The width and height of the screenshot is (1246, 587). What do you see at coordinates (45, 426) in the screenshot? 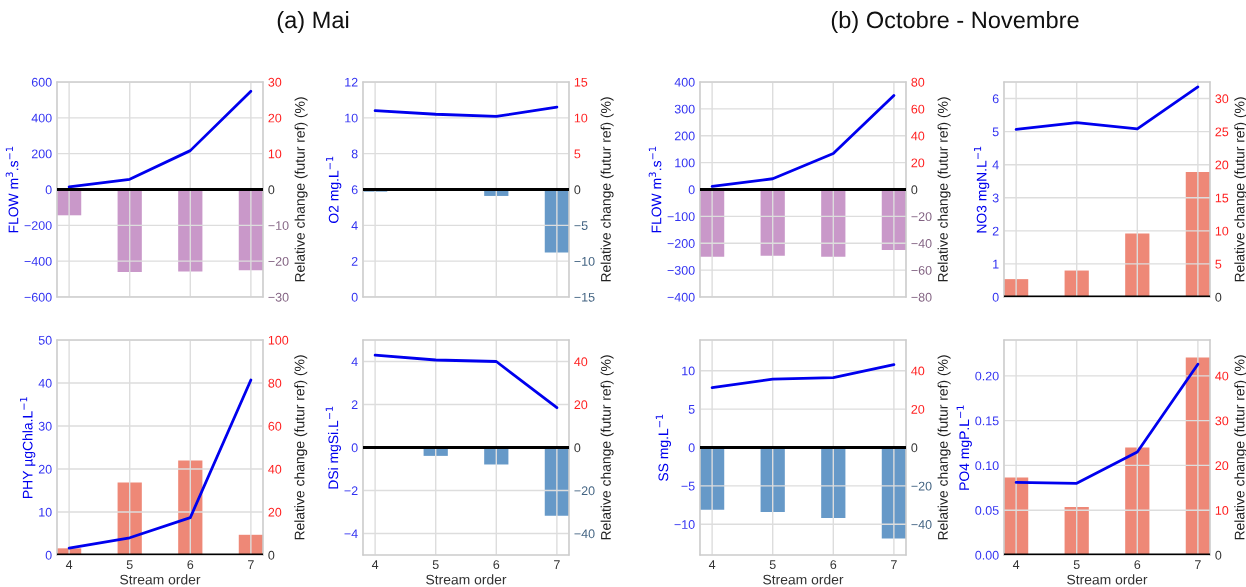
I see `y-tick-label: 30` at bounding box center [45, 426].